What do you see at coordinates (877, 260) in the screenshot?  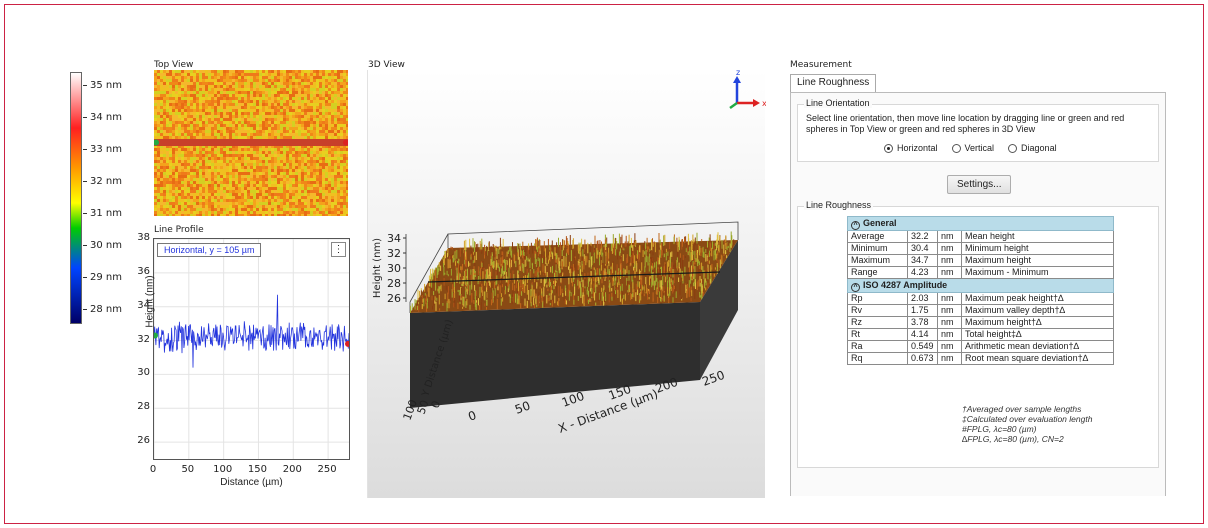 I see `param-name: Maximum` at bounding box center [877, 260].